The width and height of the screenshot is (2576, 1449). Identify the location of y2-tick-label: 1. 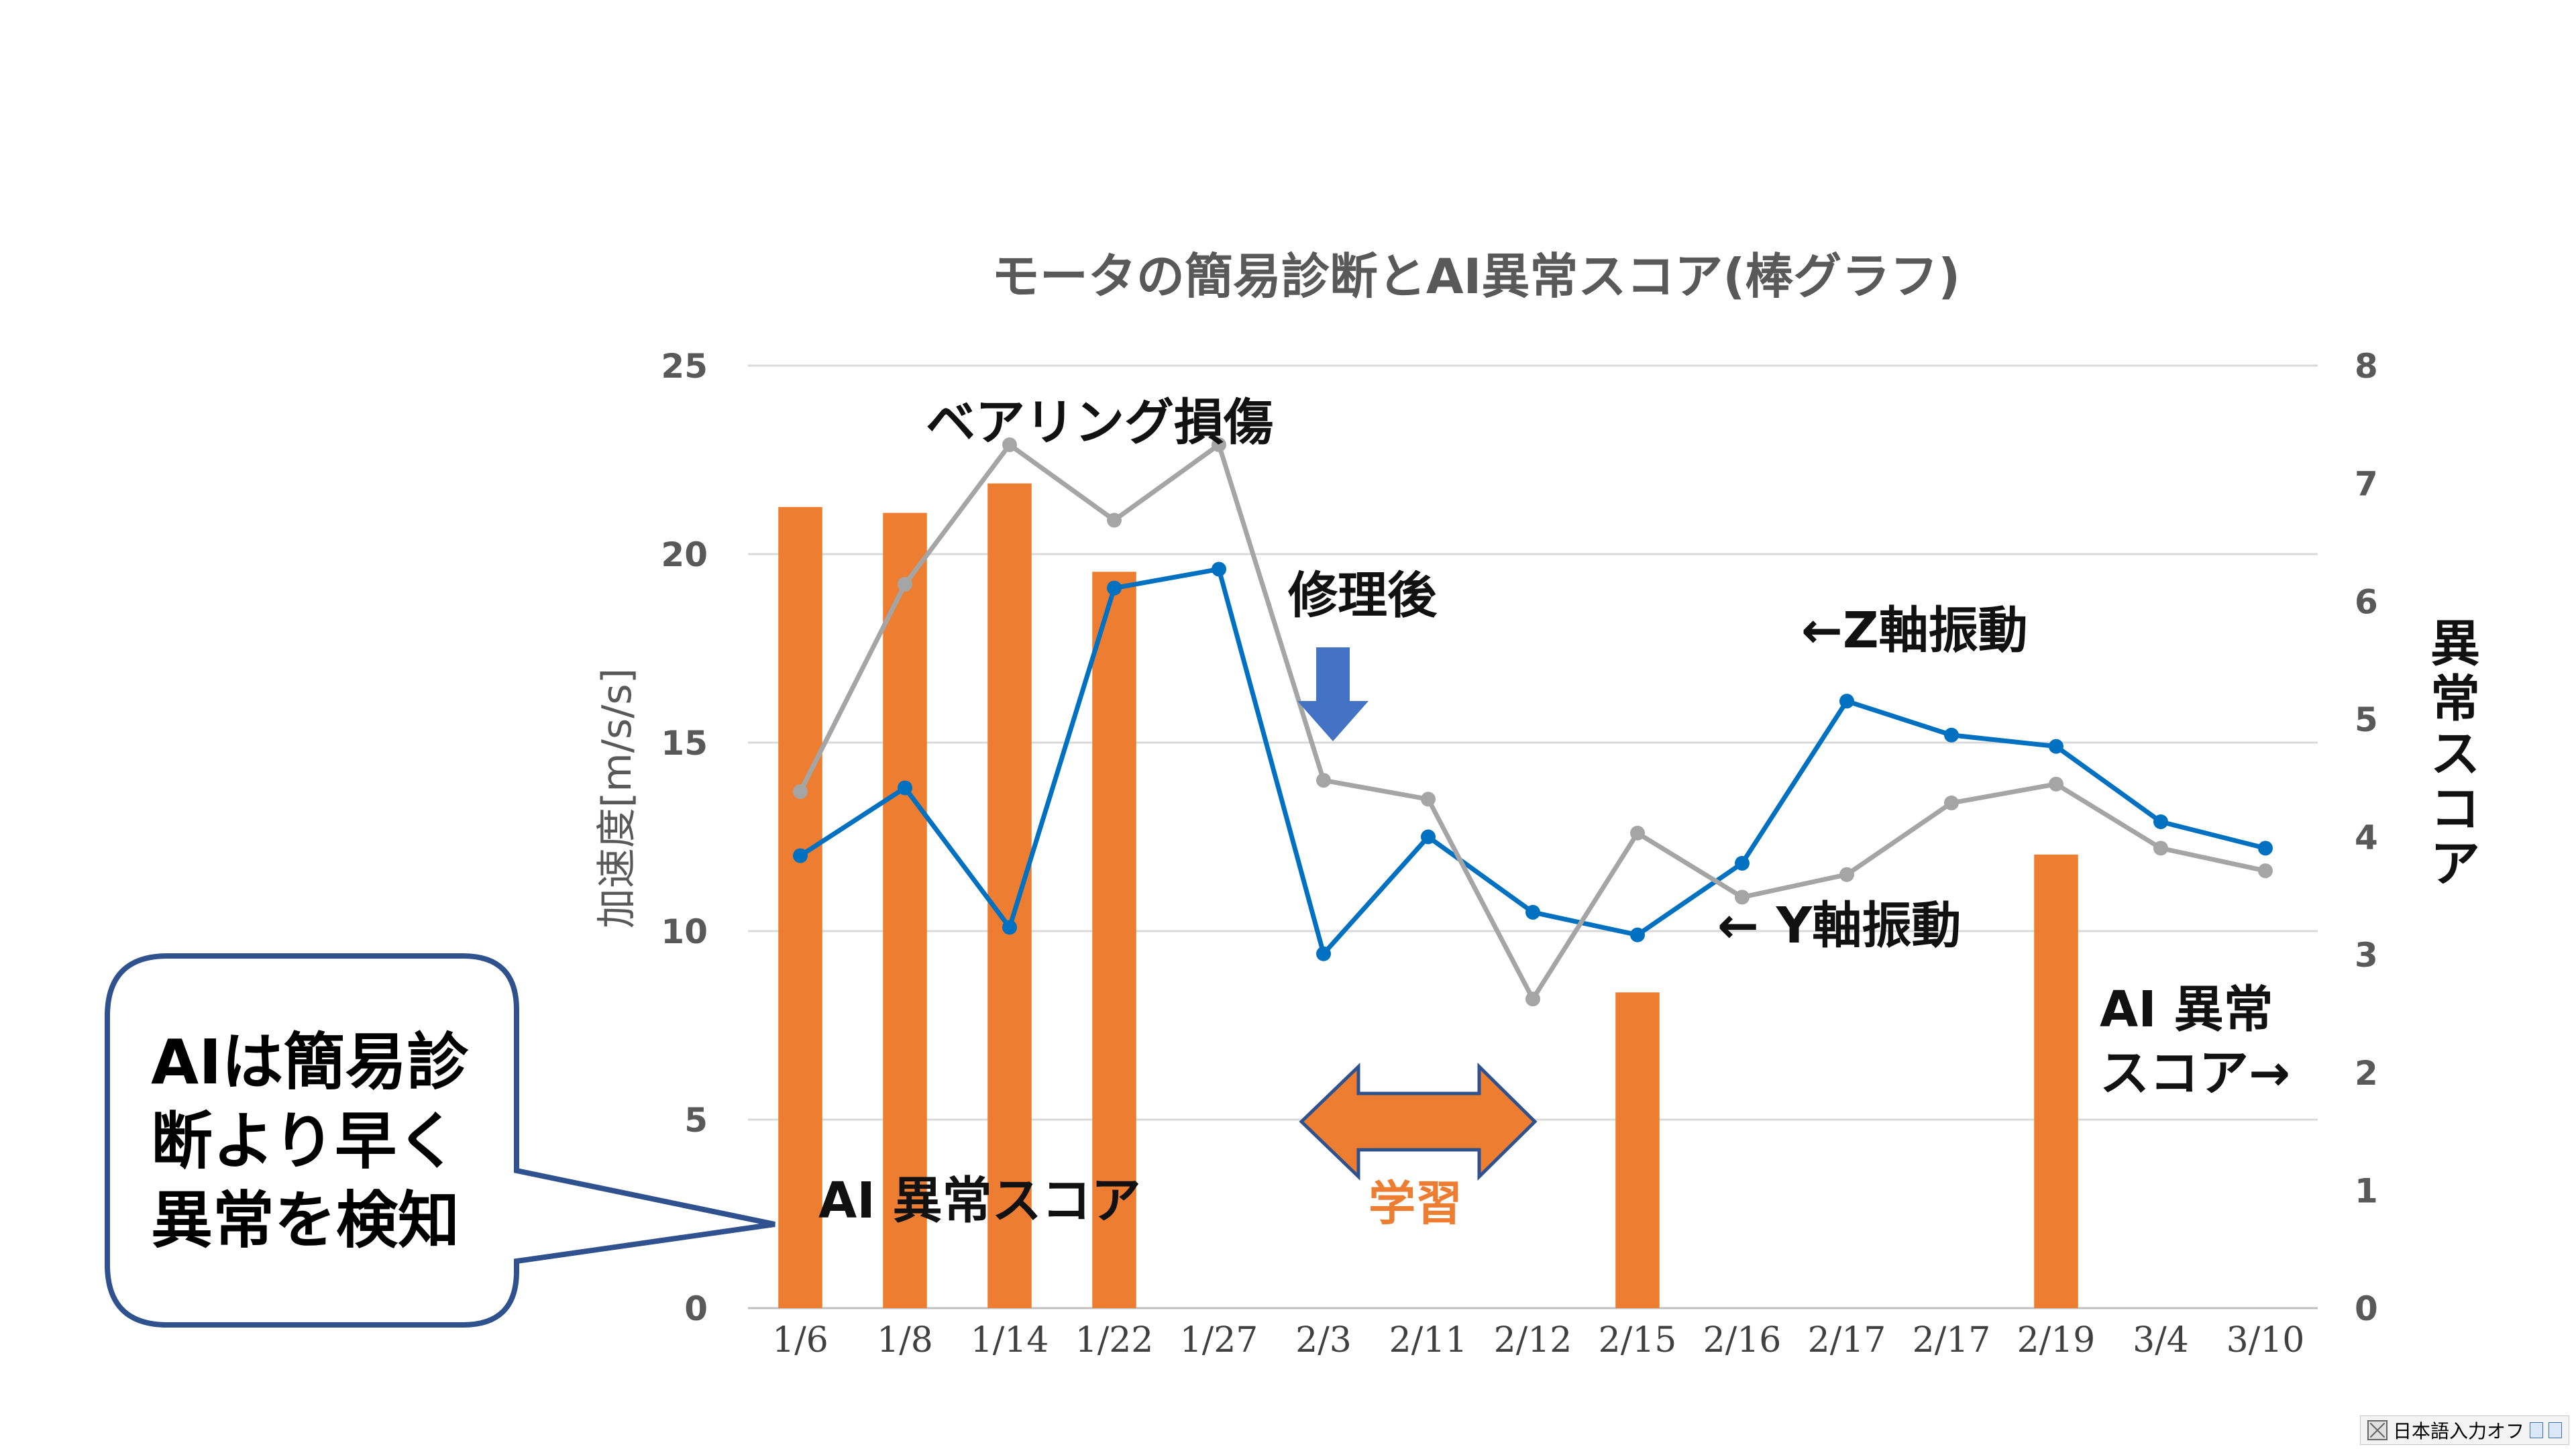
(2366, 1190).